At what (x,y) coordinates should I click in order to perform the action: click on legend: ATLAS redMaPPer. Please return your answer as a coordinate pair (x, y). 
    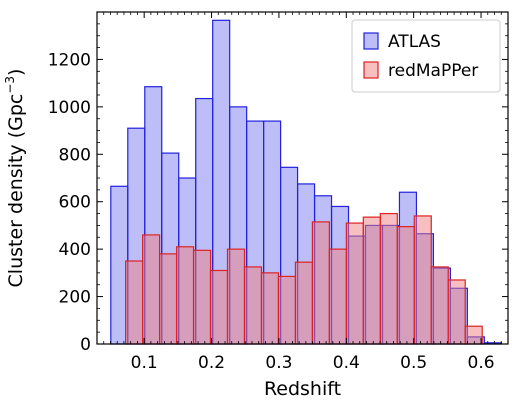
    Looking at the image, I should click on (426, 56).